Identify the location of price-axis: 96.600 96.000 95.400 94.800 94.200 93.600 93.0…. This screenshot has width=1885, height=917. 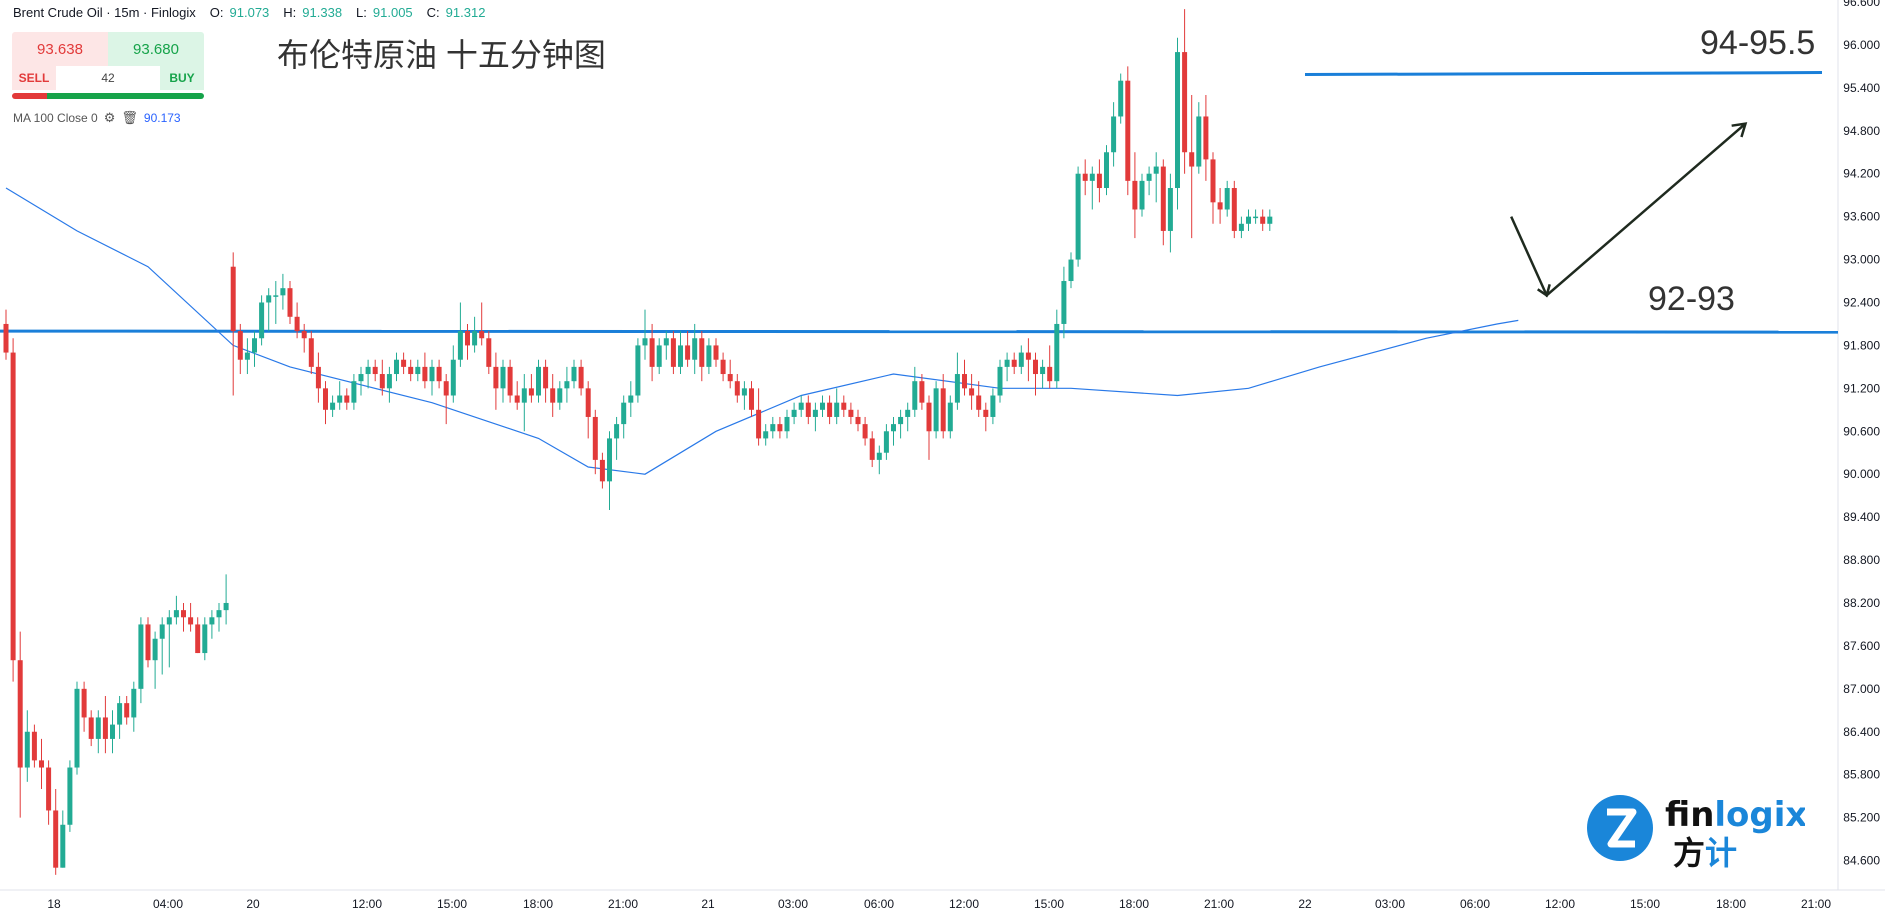
(1858, 445).